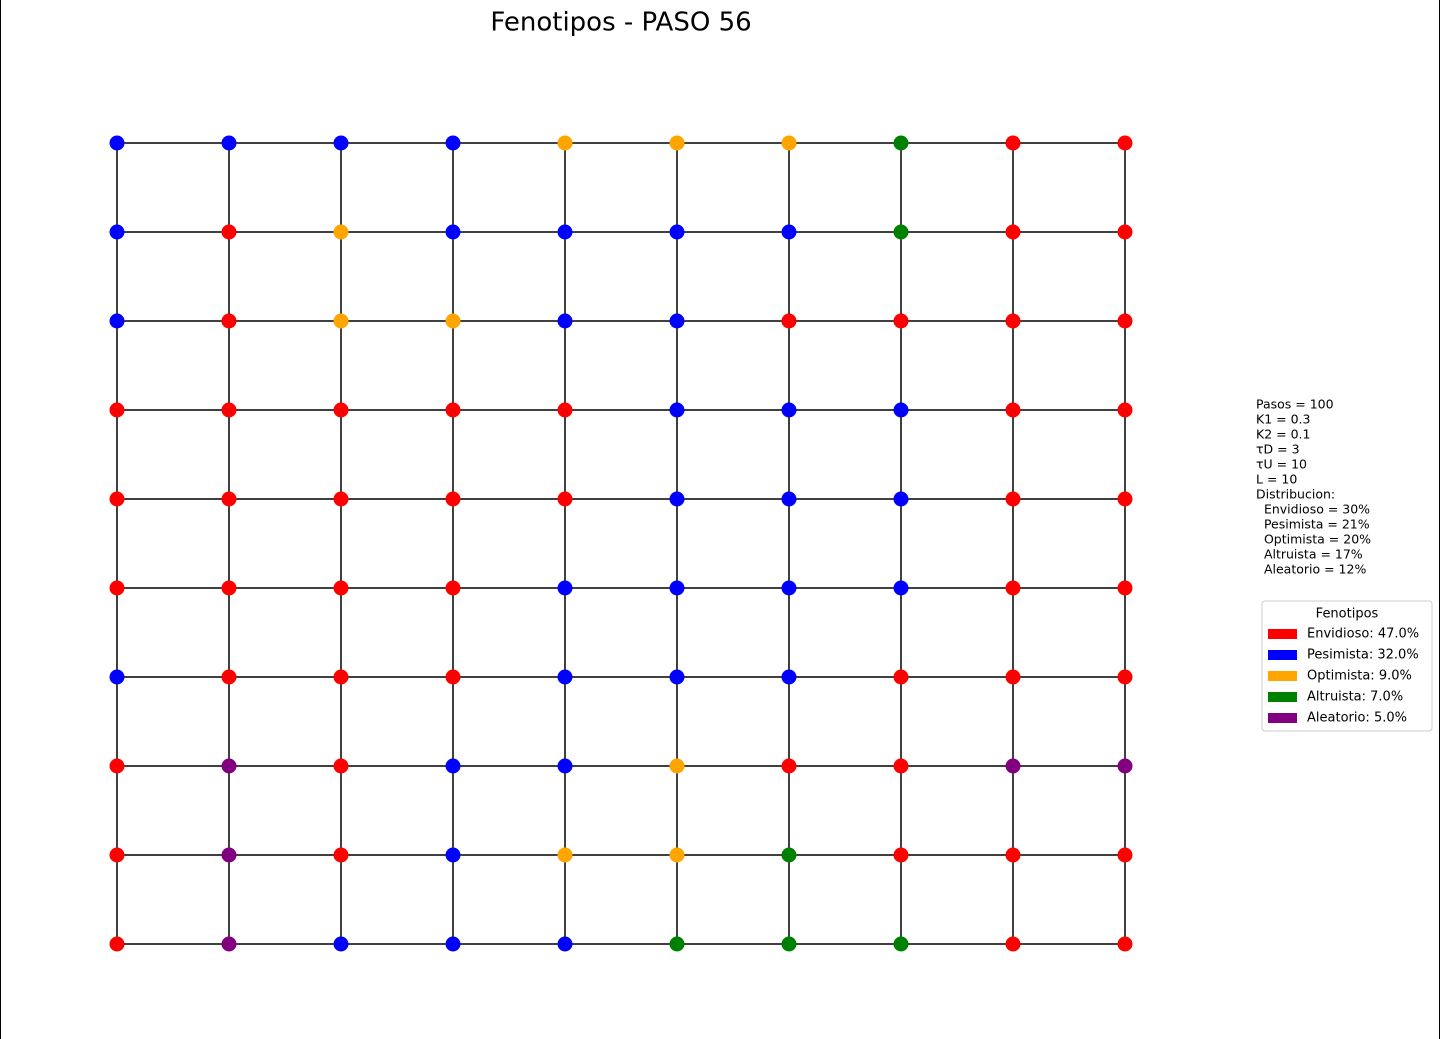 The height and width of the screenshot is (1039, 1442). What do you see at coordinates (1281, 464) in the screenshot?
I see `param-line: τU = 10` at bounding box center [1281, 464].